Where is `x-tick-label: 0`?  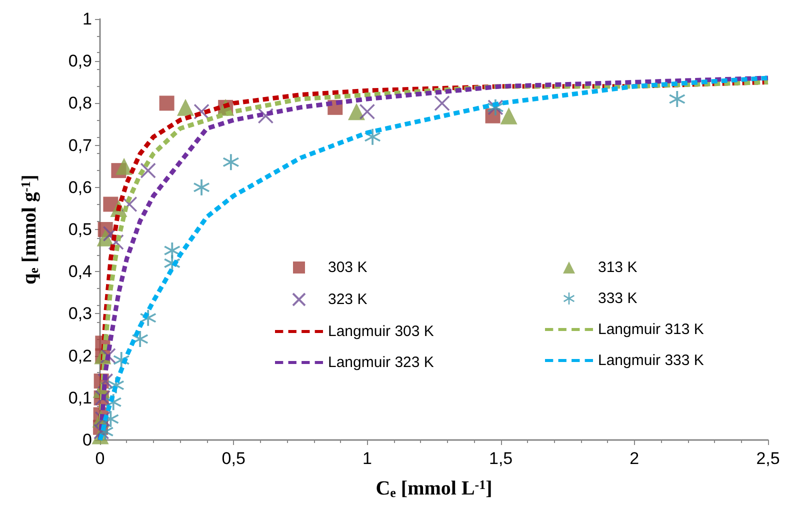
x-tick-label: 0 is located at coordinates (100, 458).